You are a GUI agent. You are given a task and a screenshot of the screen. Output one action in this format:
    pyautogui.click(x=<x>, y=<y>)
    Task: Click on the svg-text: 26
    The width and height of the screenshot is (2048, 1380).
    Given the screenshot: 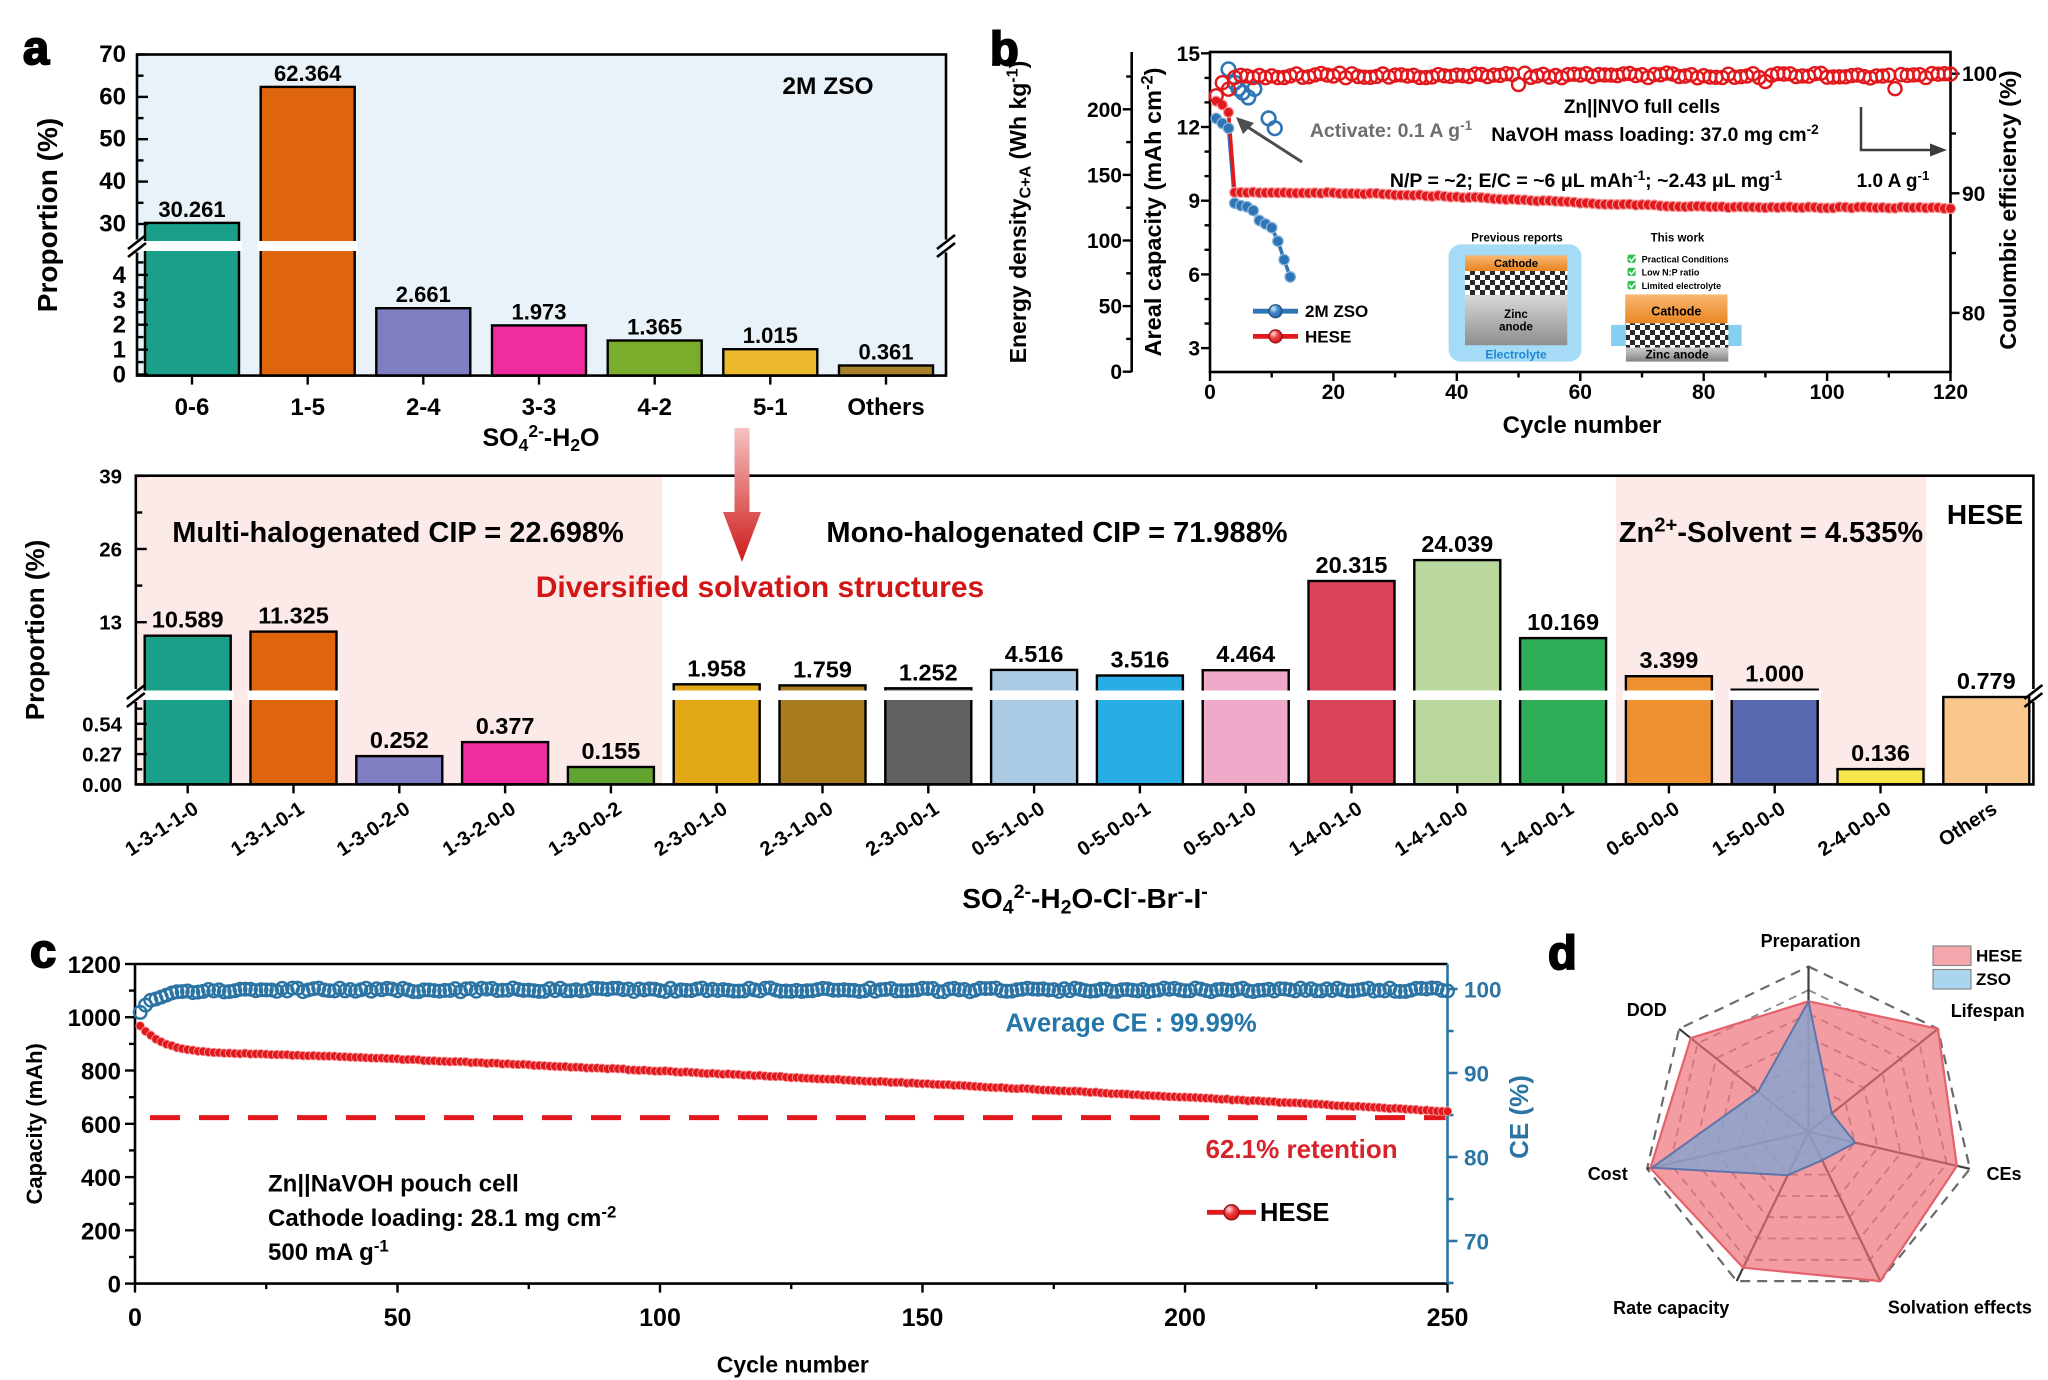 What is the action you would take?
    pyautogui.click(x=110, y=550)
    